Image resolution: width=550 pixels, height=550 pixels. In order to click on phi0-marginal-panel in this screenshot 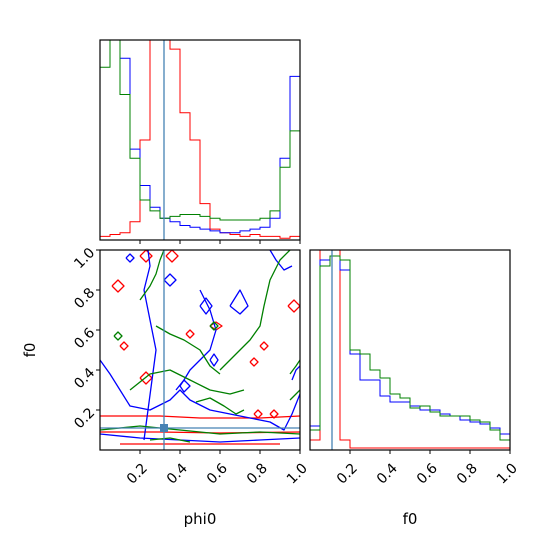, I will do `click(200, 141)`.